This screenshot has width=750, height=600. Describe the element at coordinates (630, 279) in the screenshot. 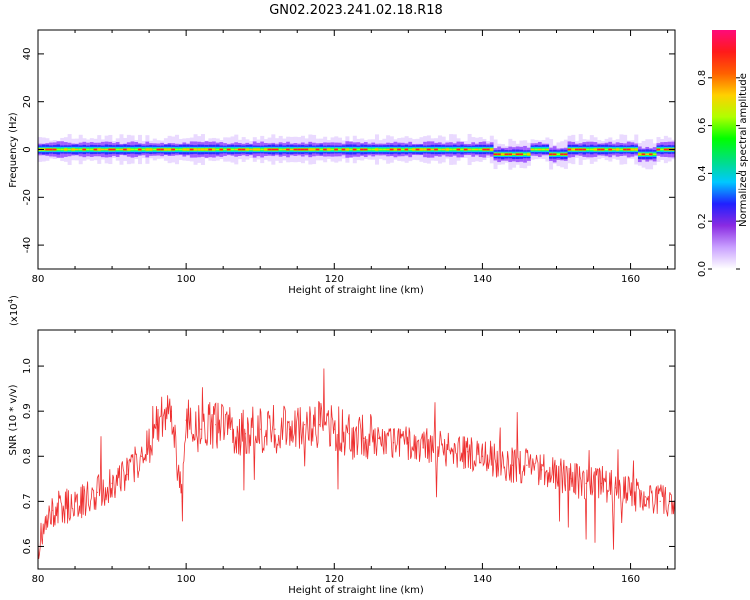

I see `spectrogram-x-tick-label: 160` at that location.